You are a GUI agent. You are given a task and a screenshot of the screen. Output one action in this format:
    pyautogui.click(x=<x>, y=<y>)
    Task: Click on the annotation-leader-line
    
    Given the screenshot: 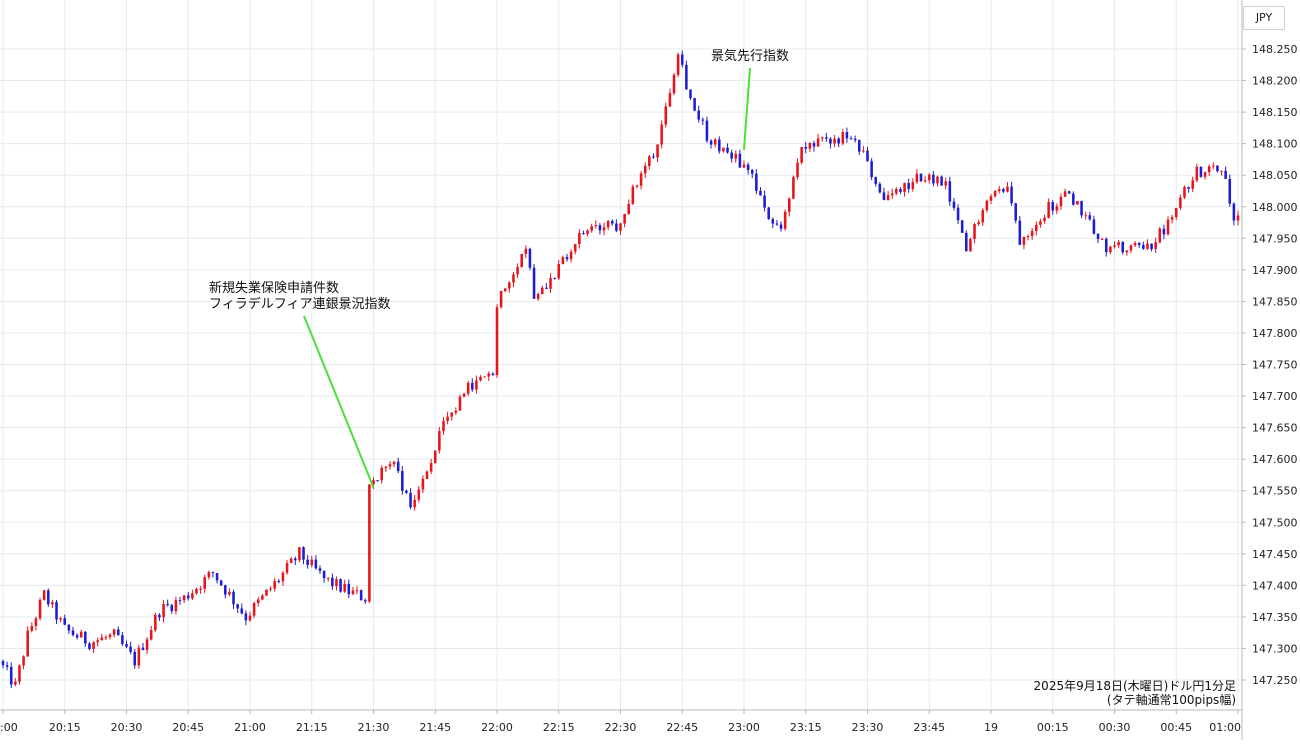 What is the action you would take?
    pyautogui.click(x=339, y=401)
    